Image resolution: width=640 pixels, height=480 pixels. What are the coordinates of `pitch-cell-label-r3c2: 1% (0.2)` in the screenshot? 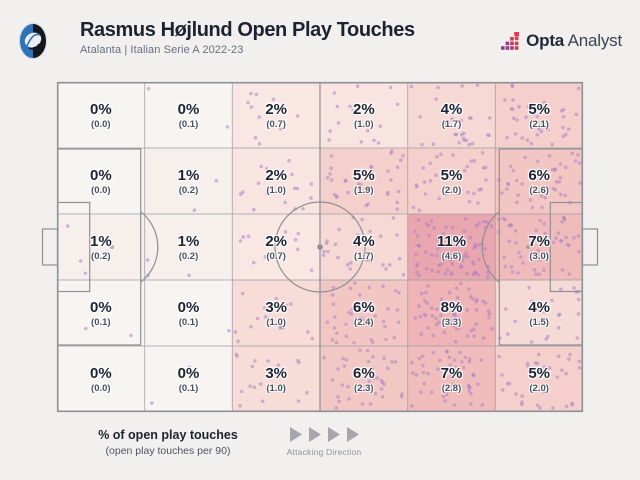 It's located at (189, 247).